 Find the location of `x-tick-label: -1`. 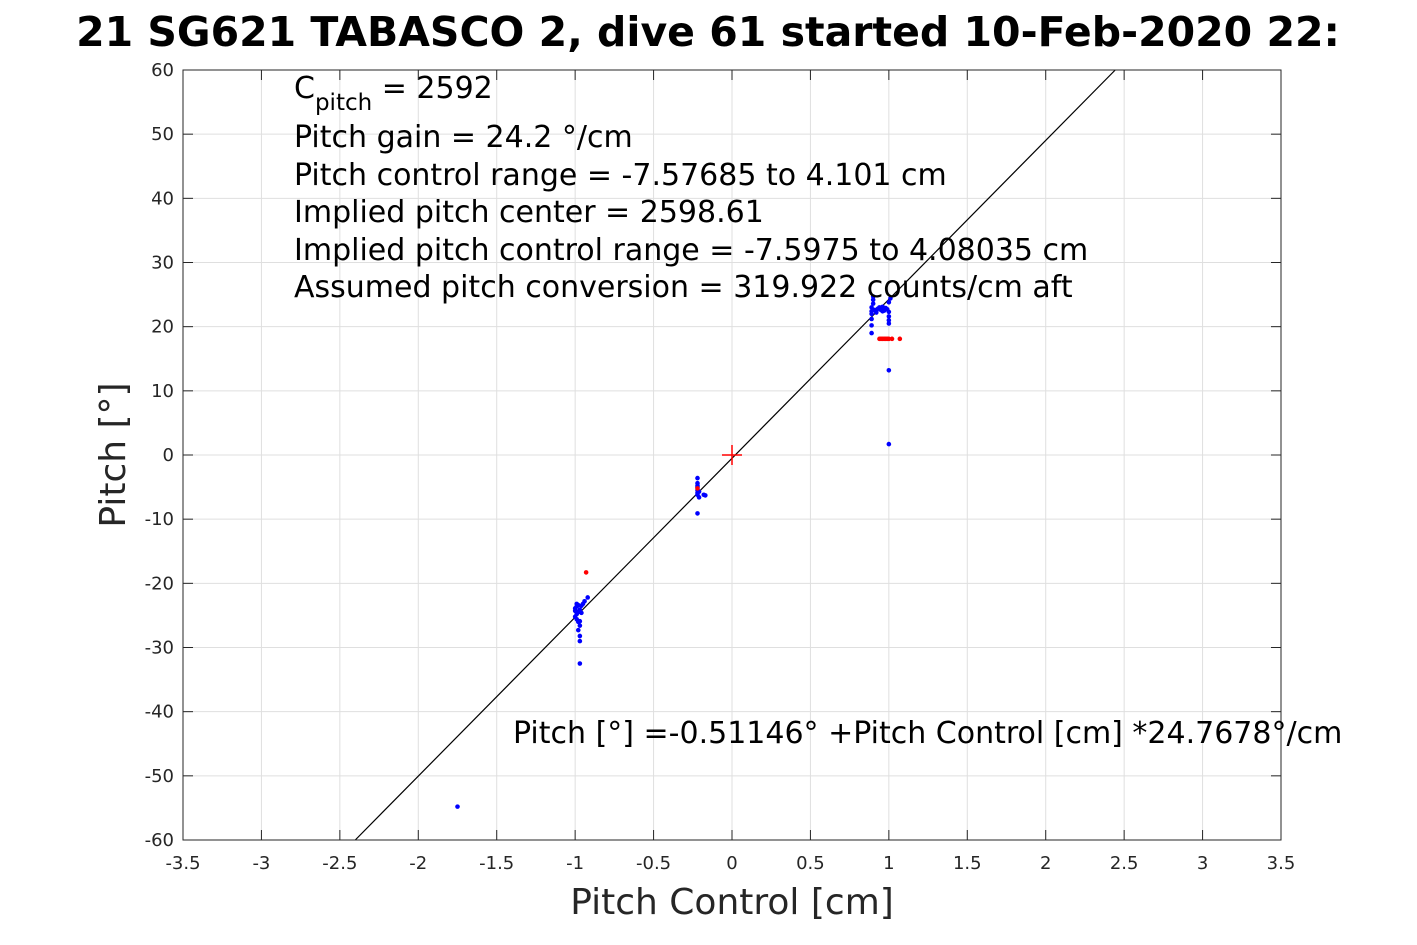

x-tick-label: -1 is located at coordinates (575, 863).